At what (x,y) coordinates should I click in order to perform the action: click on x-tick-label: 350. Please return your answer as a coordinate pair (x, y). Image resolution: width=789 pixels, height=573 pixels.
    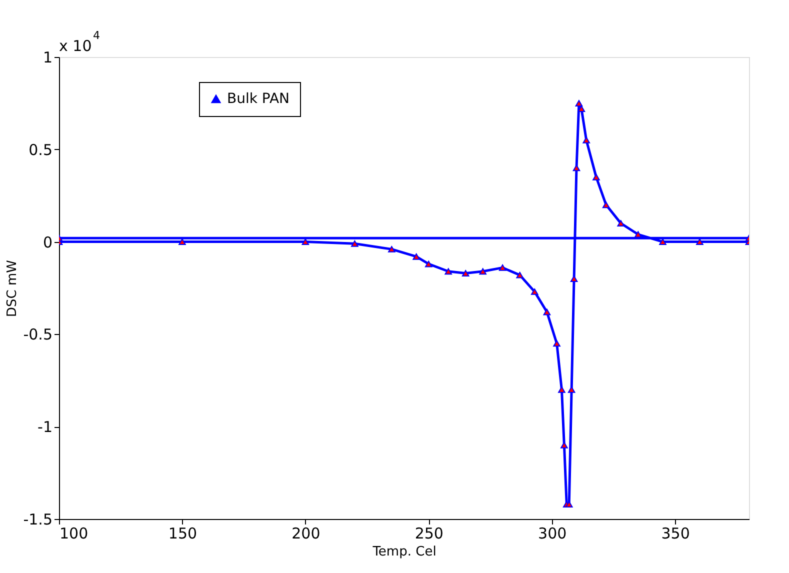
    Looking at the image, I should click on (675, 533).